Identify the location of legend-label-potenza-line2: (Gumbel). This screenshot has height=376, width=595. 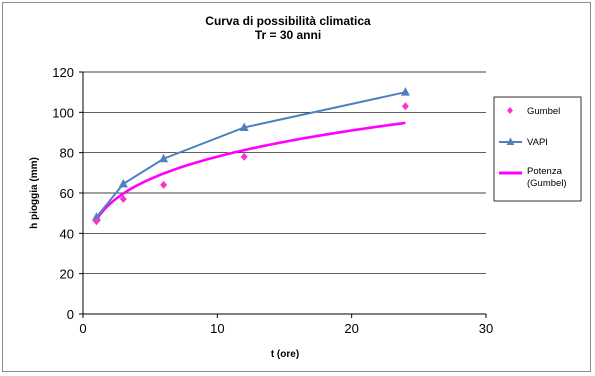
(547, 183).